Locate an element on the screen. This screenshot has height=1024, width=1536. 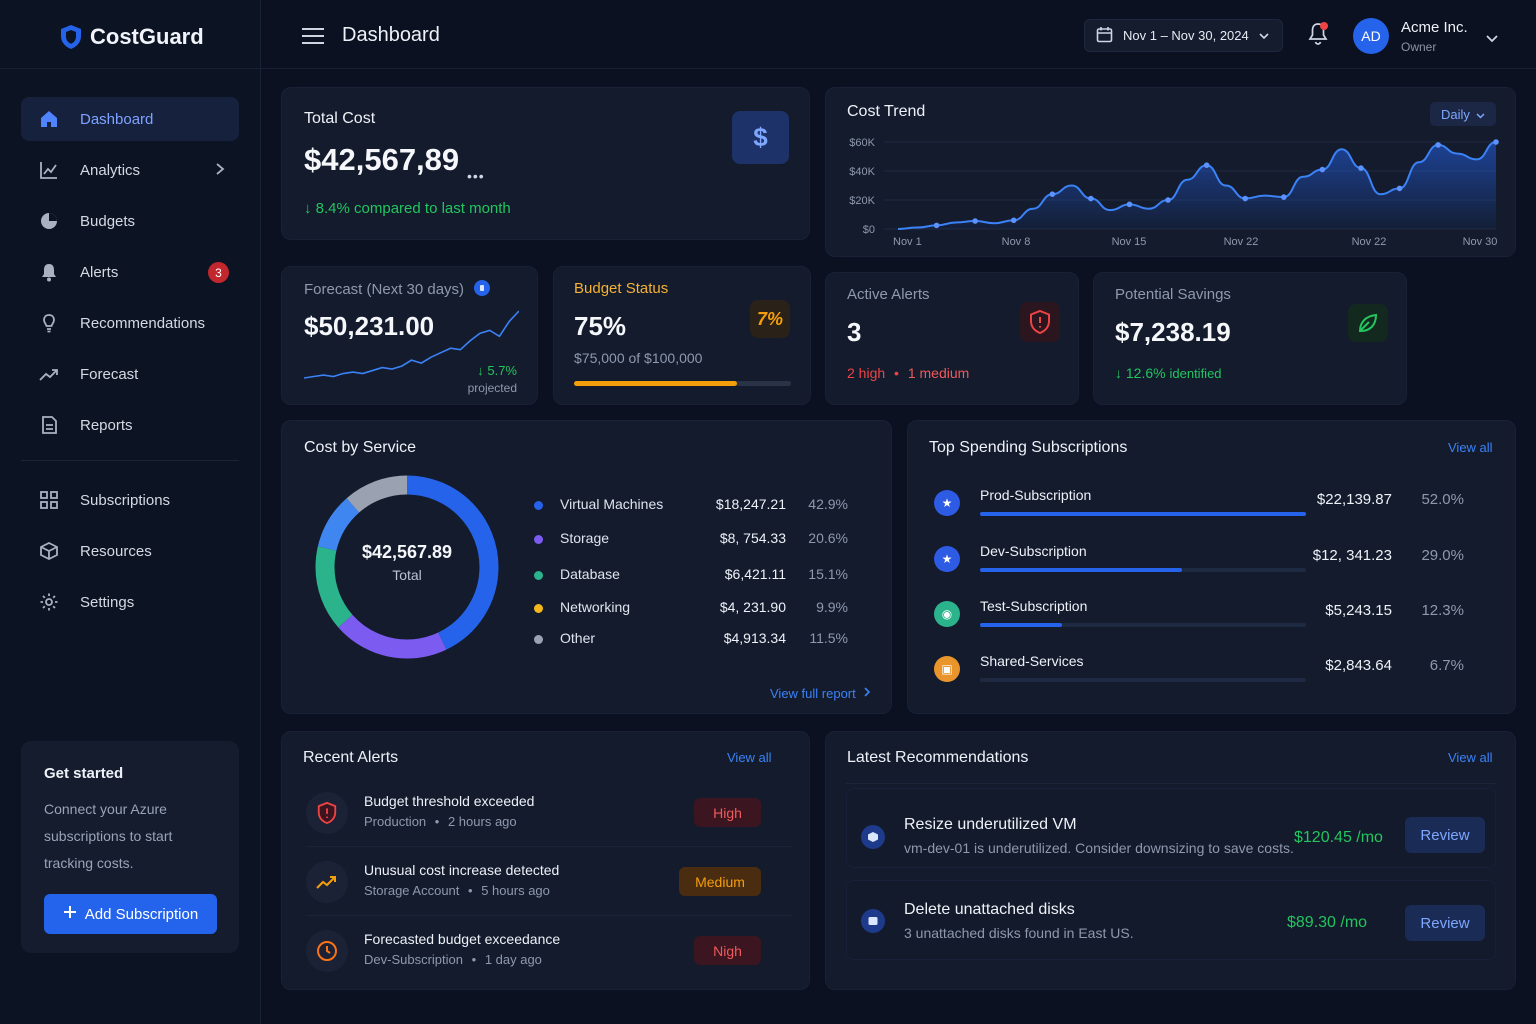
potential-savings-change: ↓ 12.6% identified is located at coordinates (1168, 373).